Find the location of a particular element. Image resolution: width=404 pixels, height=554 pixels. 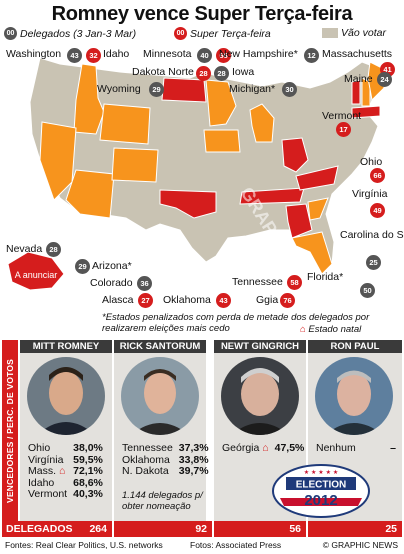

badge-arizona: 29 is located at coordinates (82, 266).